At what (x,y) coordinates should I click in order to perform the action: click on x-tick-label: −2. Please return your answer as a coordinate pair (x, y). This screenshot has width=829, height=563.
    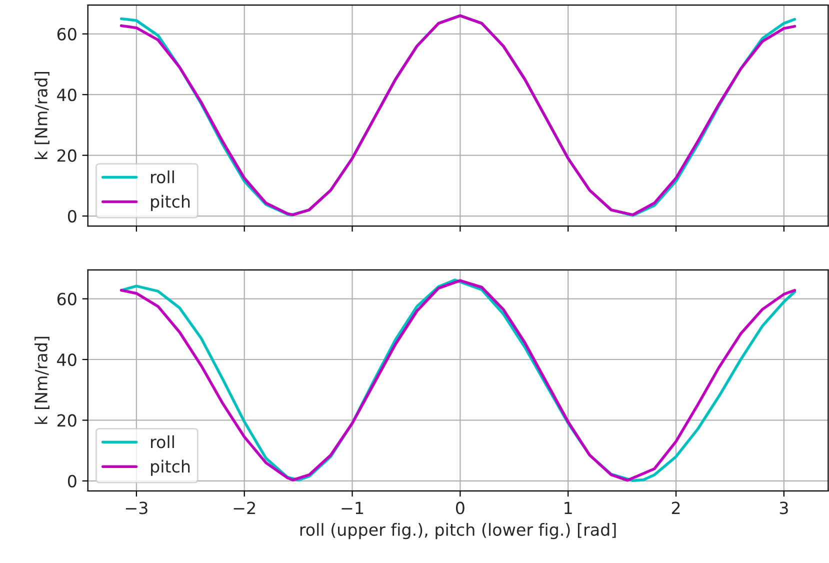
    Looking at the image, I should click on (244, 508).